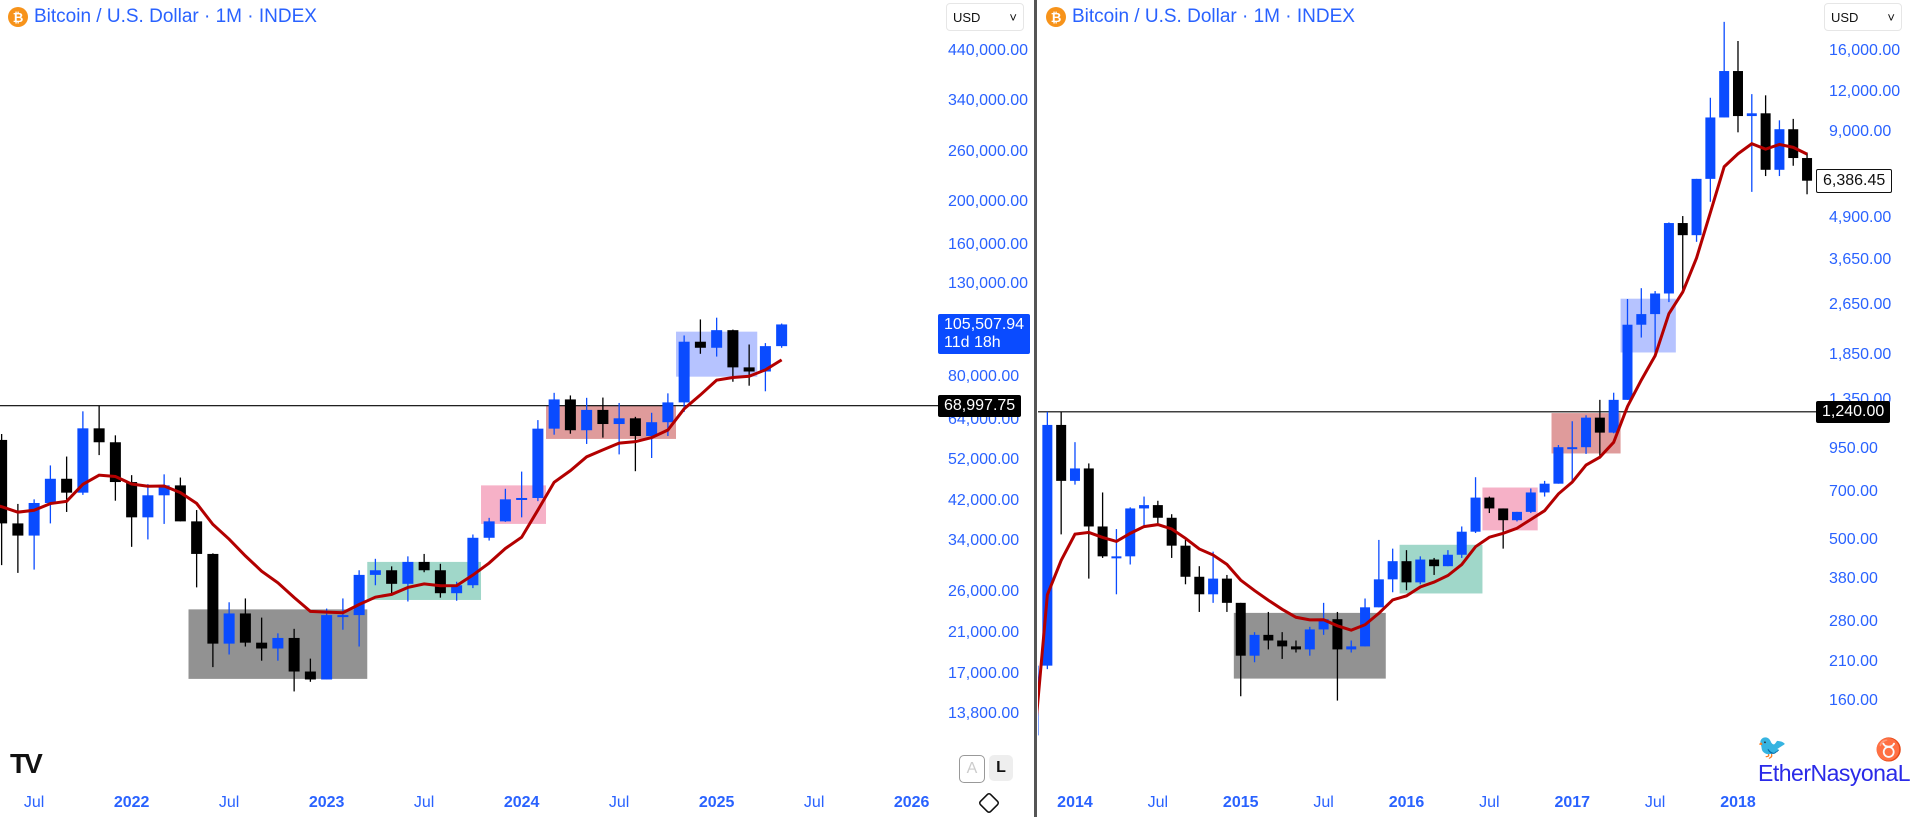 Image resolution: width=1911 pixels, height=817 pixels. What do you see at coordinates (1860, 304) in the screenshot?
I see `y-axis-tick: 2,650.00` at bounding box center [1860, 304].